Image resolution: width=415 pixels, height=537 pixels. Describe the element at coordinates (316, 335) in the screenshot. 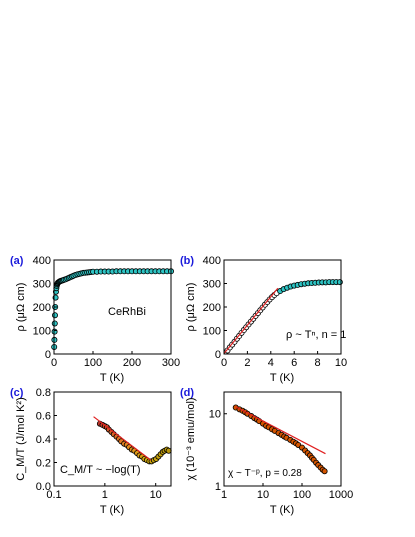

I see `panel-b-annotation: ρ ~ Tⁿ, n = 1` at that location.